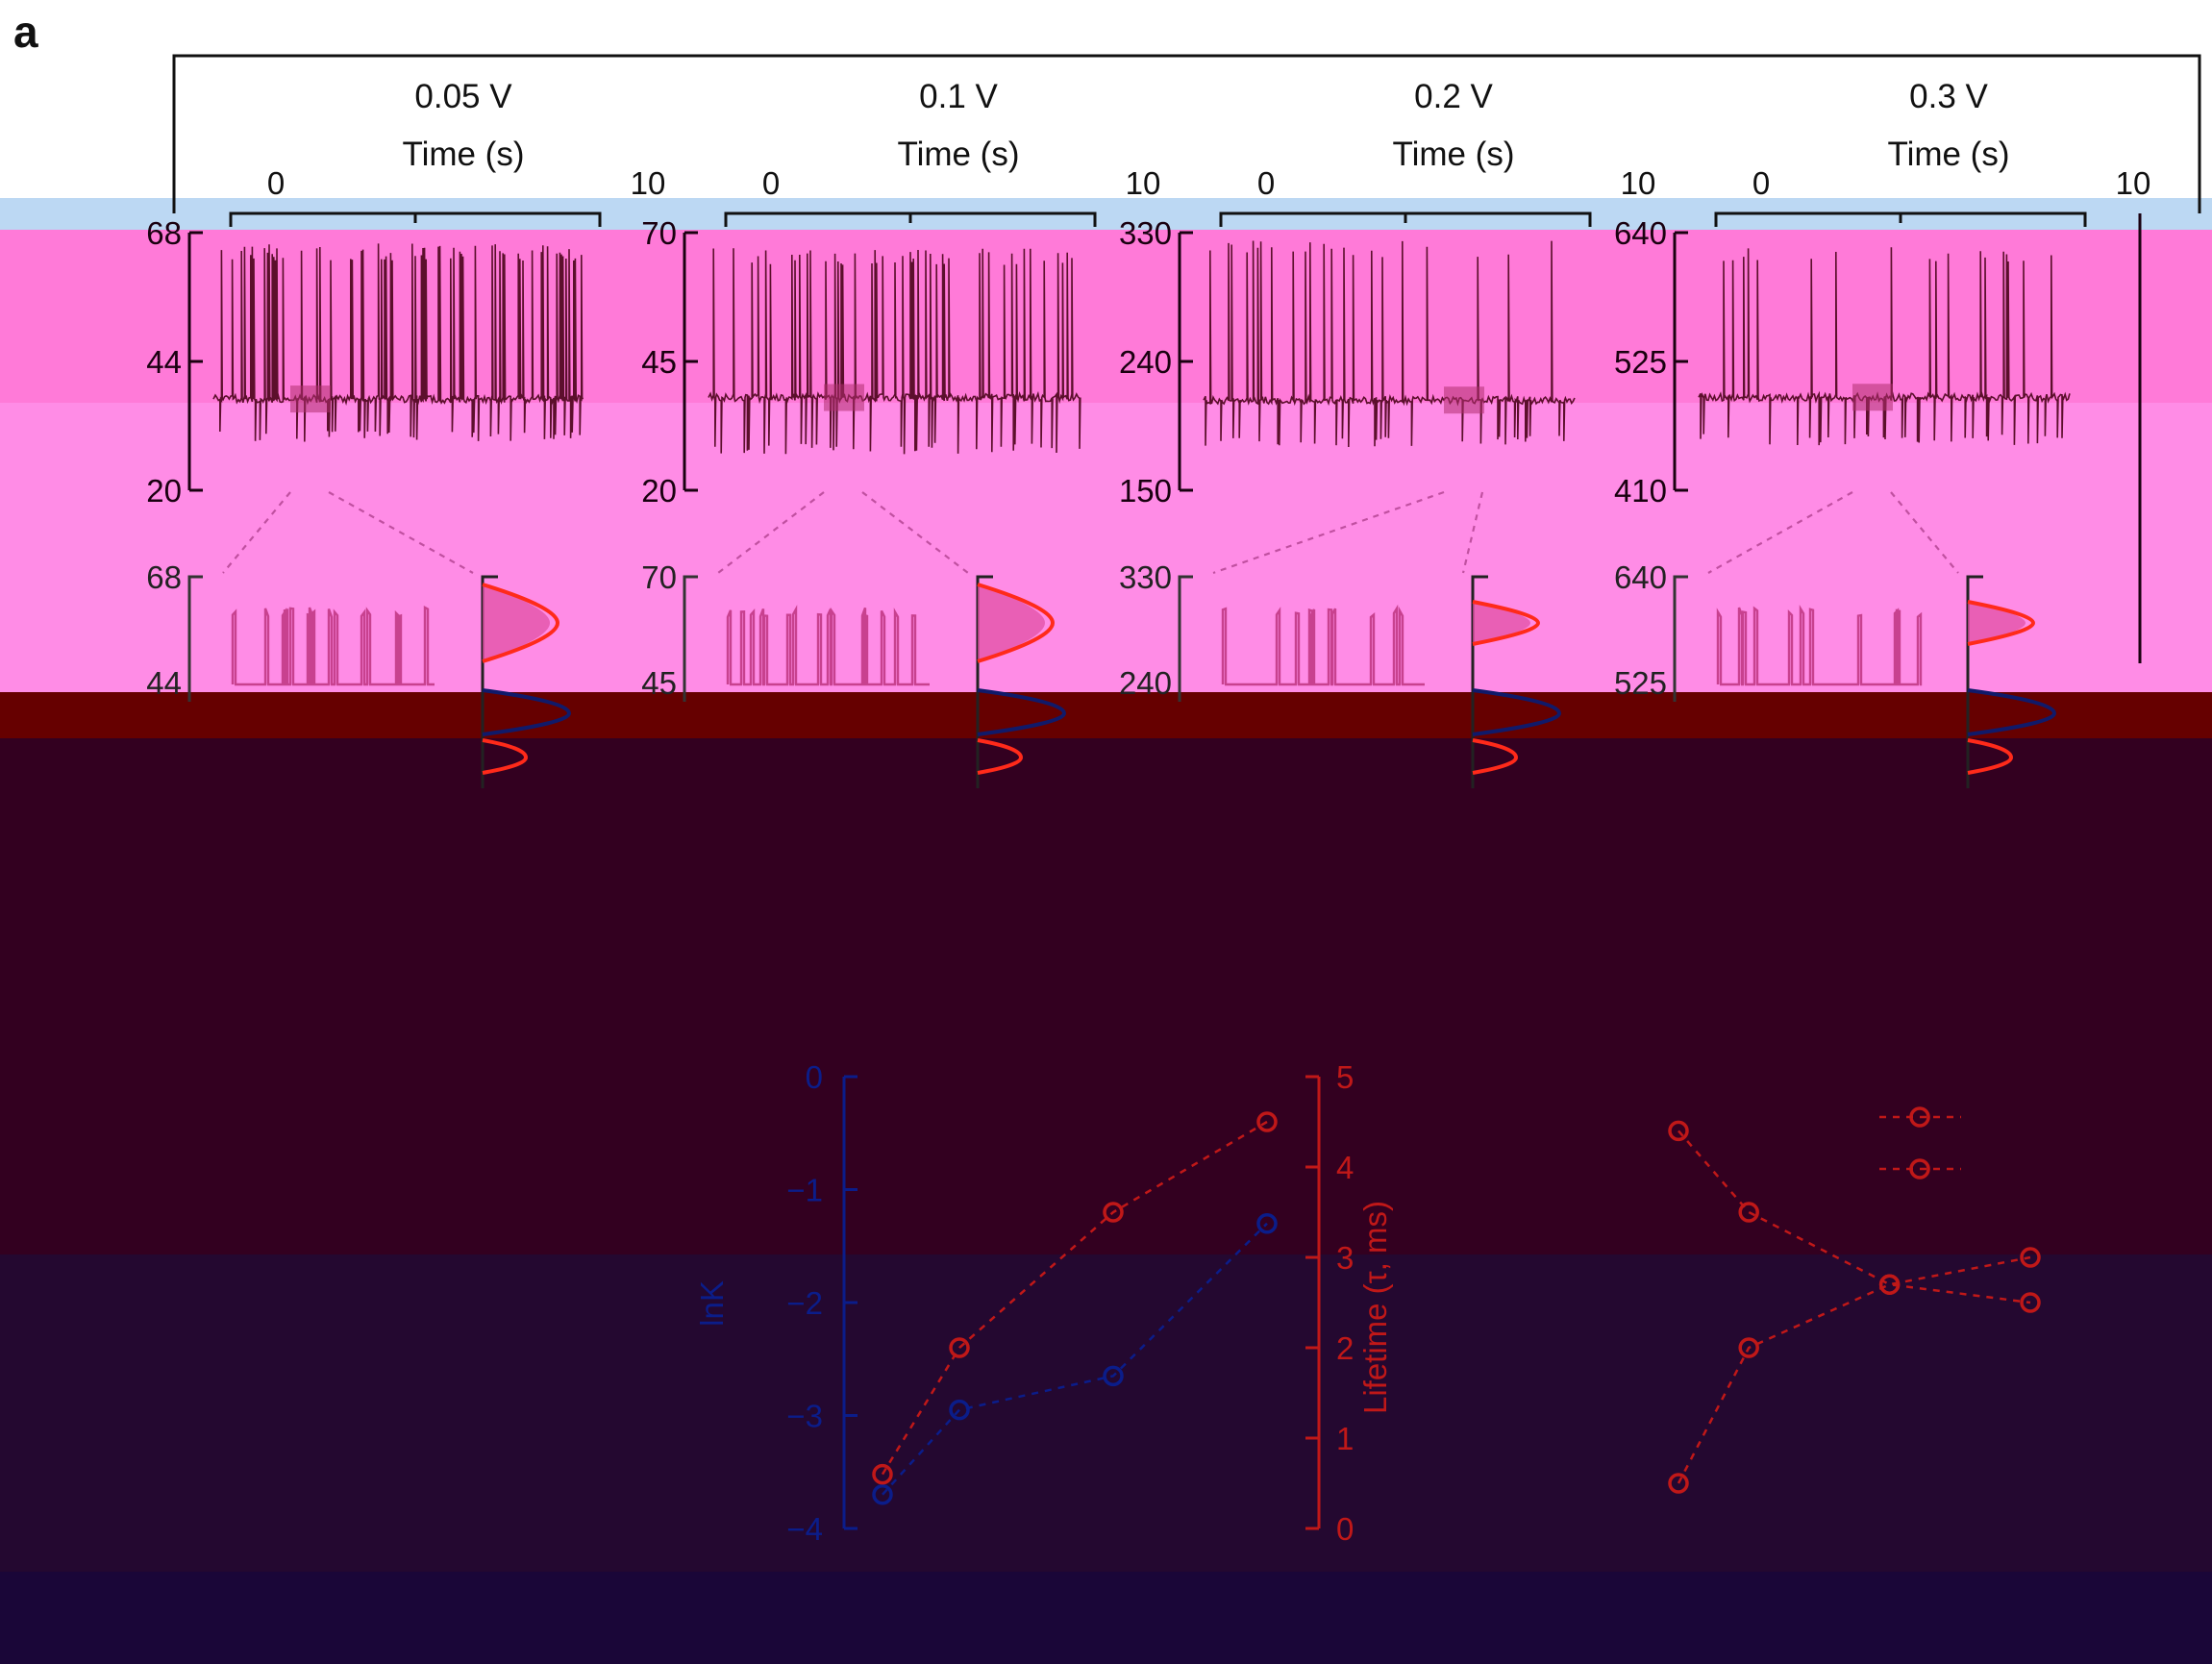  Describe the element at coordinates (1641, 577) in the screenshot. I see `zoom-tick-label: 640` at that location.